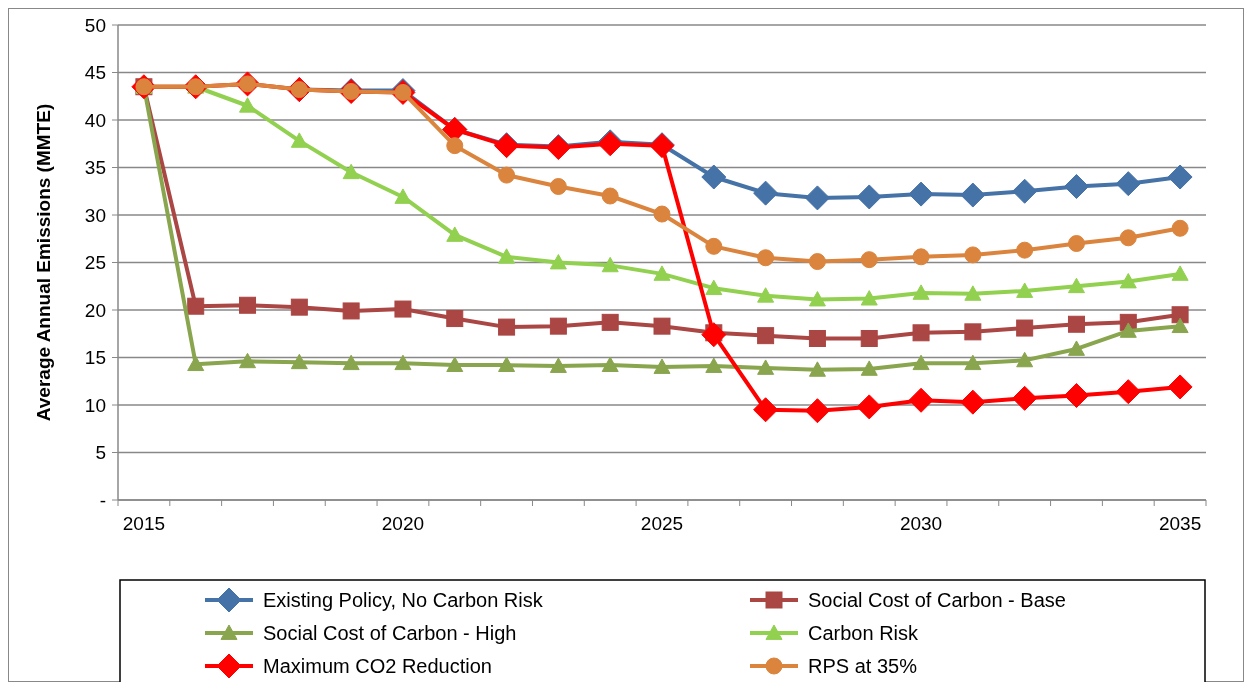 This screenshot has width=1252, height=690. Describe the element at coordinates (403, 523) in the screenshot. I see `x-tick-label: 2020` at that location.